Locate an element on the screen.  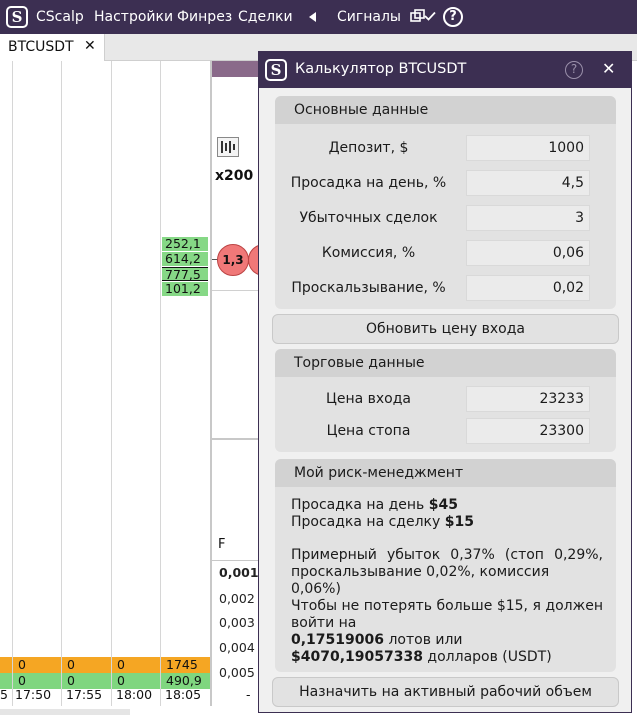
daily-drawdown-label: Просадка на день, % is located at coordinates (368, 183).